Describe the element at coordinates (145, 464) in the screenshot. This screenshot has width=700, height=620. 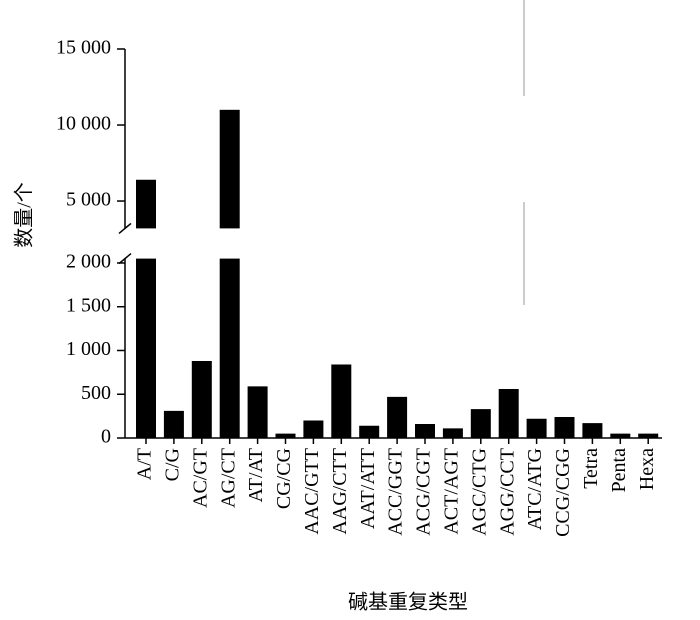
I see `x-tick-label: A/T` at that location.